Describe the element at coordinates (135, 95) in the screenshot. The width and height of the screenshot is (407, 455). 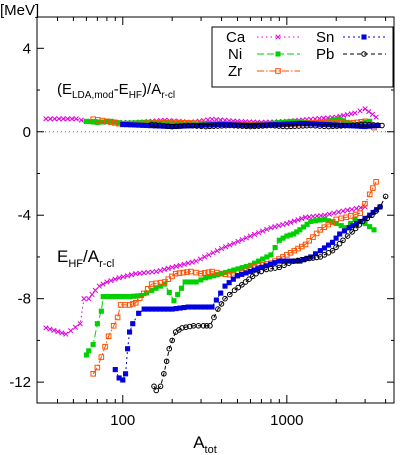
I see `annotation-upper-sub2: HF` at that location.